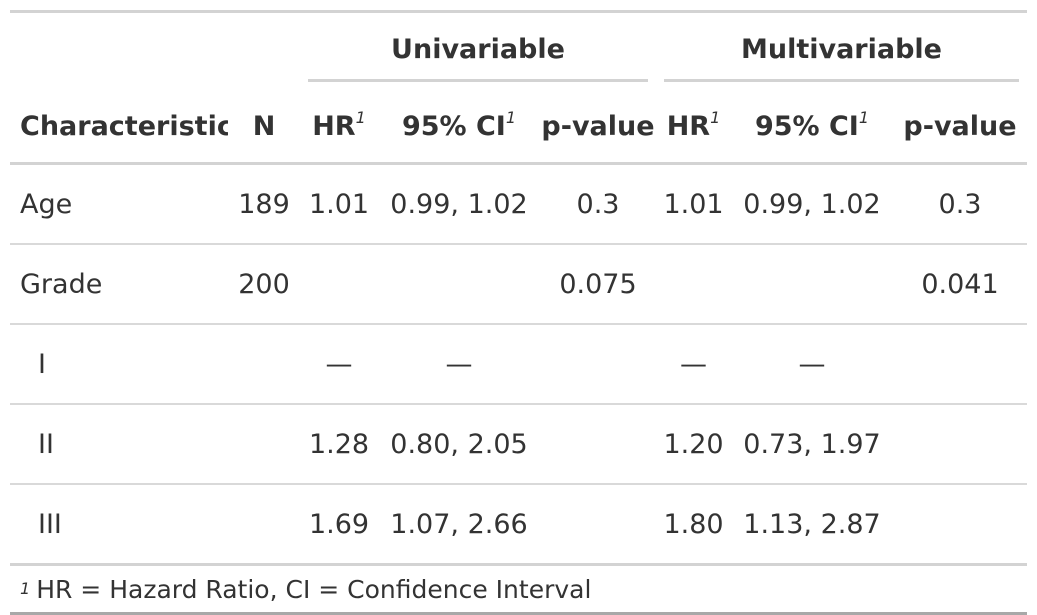 The image size is (1037, 615). What do you see at coordinates (339, 204) in the screenshot?
I see `cell-uv-hr: 1.01` at bounding box center [339, 204].